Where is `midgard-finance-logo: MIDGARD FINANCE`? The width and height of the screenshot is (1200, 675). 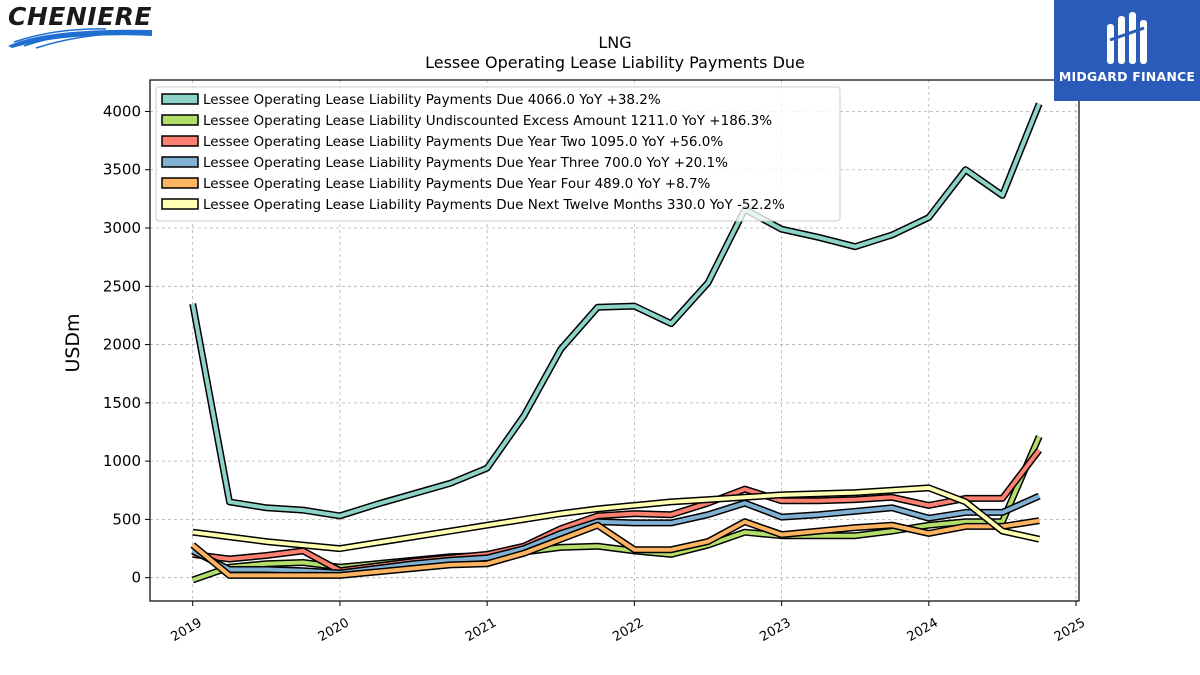 midgard-finance-logo: MIDGARD FINANCE is located at coordinates (1127, 50).